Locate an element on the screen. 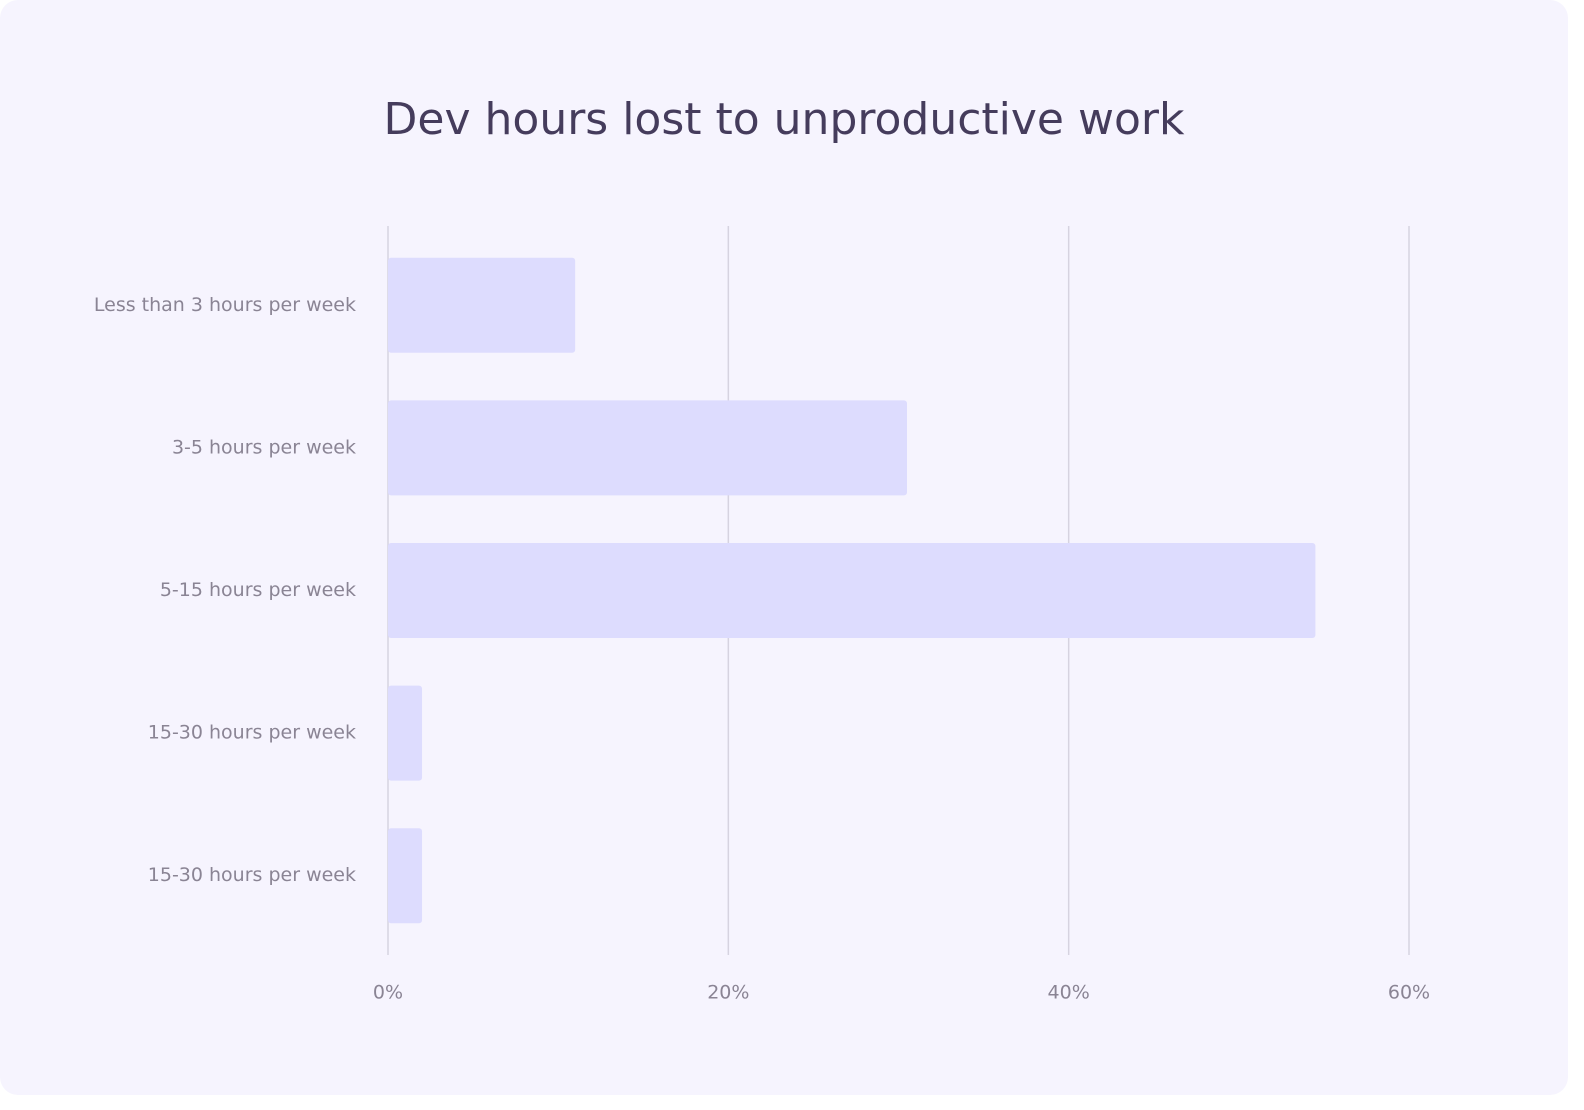  x-tick-label: 20% is located at coordinates (728, 993).